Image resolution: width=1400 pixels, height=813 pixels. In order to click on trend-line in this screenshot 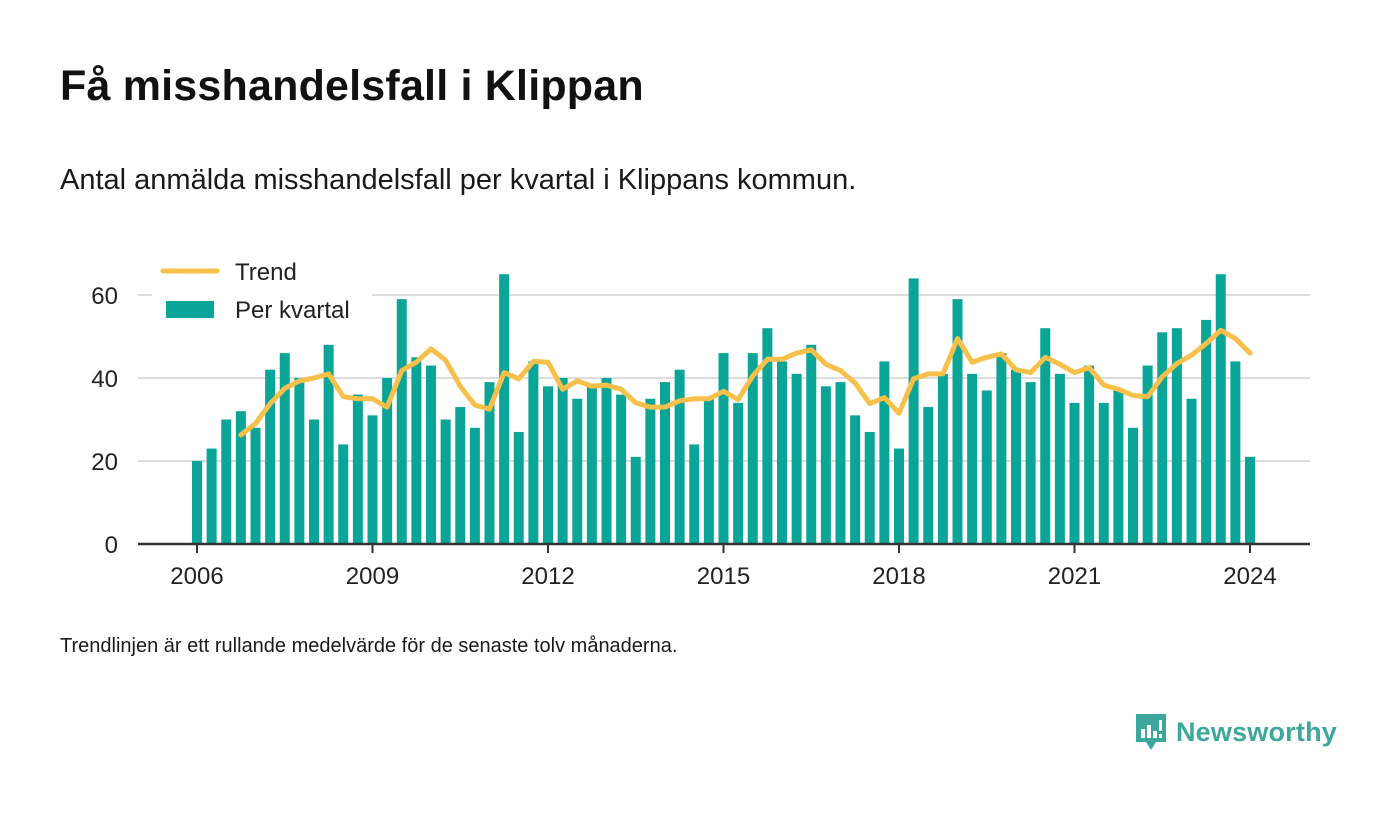, I will do `click(745, 382)`.